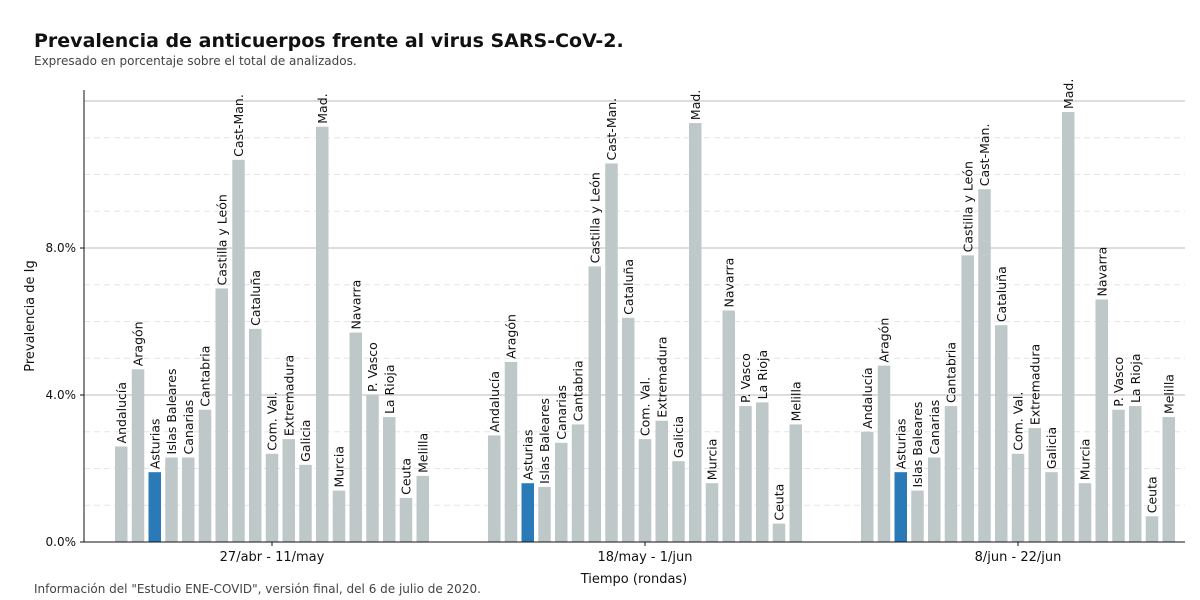 This screenshot has height=600, width=1200. Describe the element at coordinates (372, 367) in the screenshot. I see `bar-label: P. Vasco` at that location.